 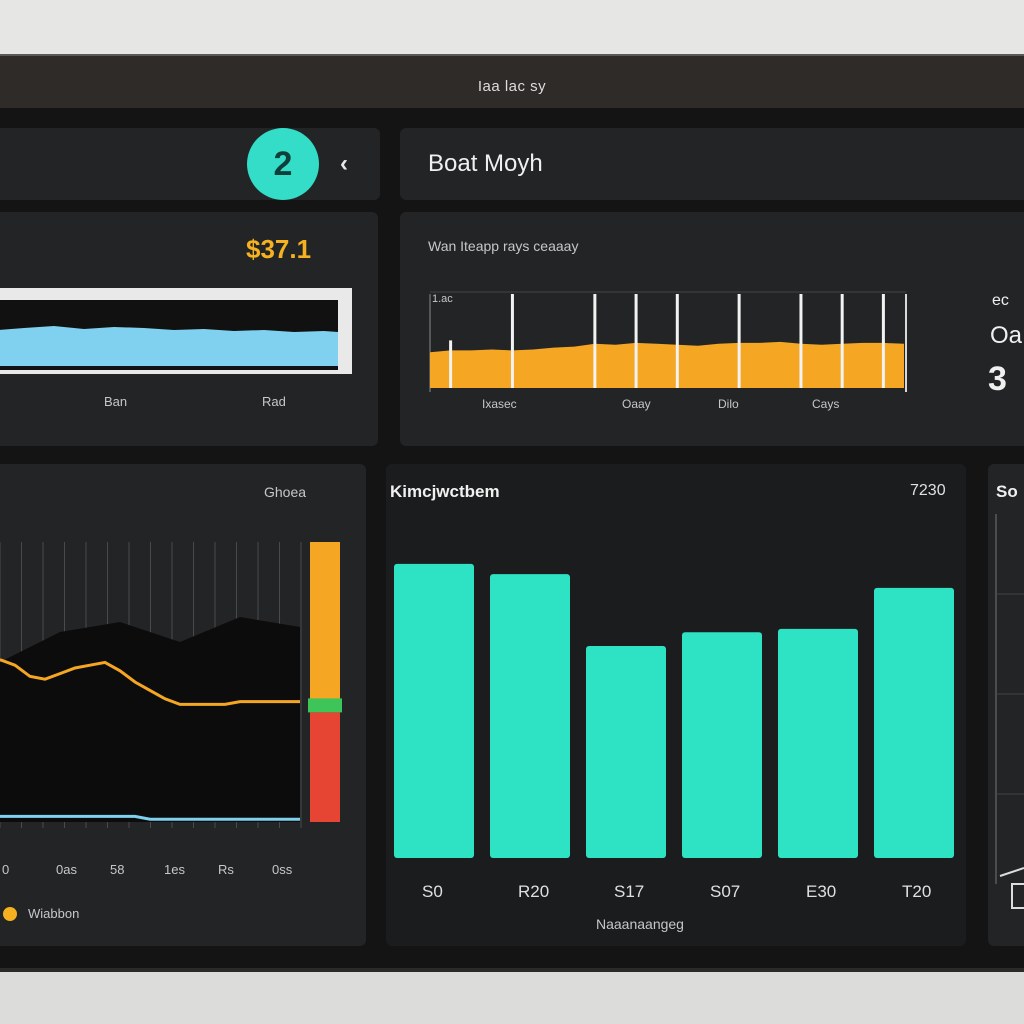 What do you see at coordinates (445, 491) in the screenshot?
I see `bar-chart-title: Kimcjwctbem` at bounding box center [445, 491].